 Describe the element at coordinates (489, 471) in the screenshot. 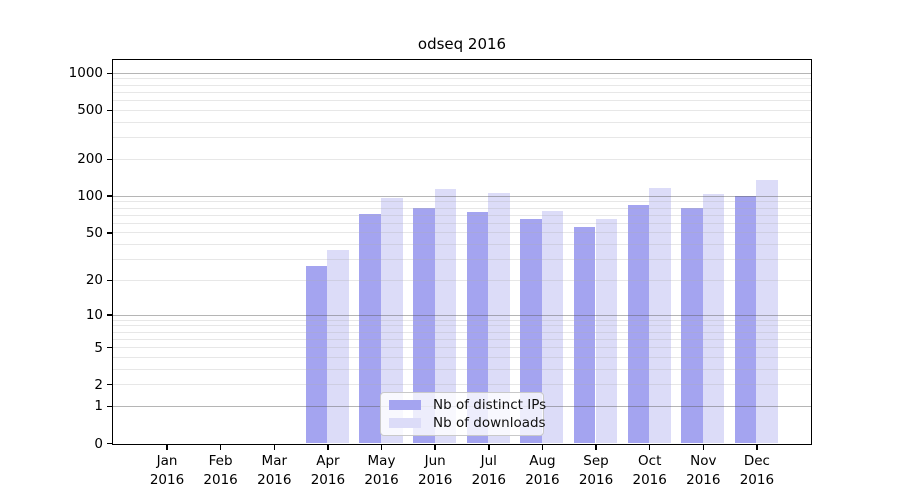

I see `x-tick-label-jul: Jul 2016` at that location.